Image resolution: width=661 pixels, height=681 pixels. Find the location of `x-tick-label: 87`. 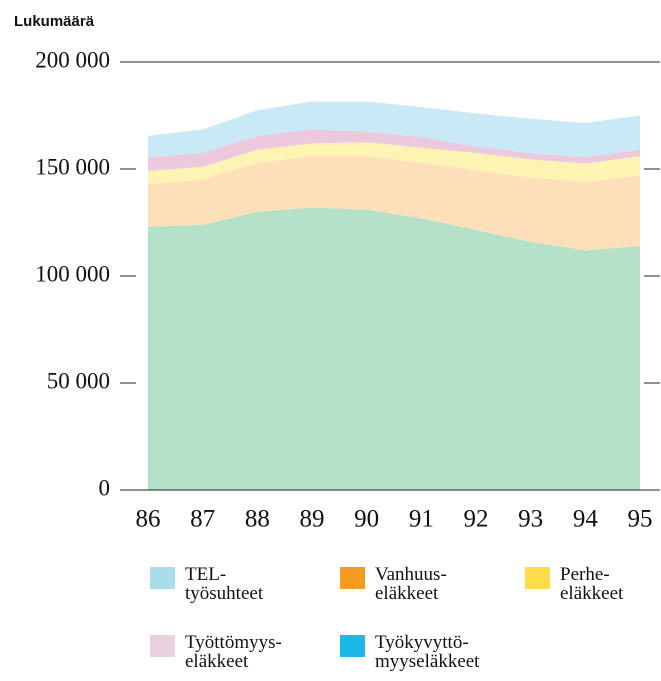

x-tick-label: 87 is located at coordinates (202, 519).